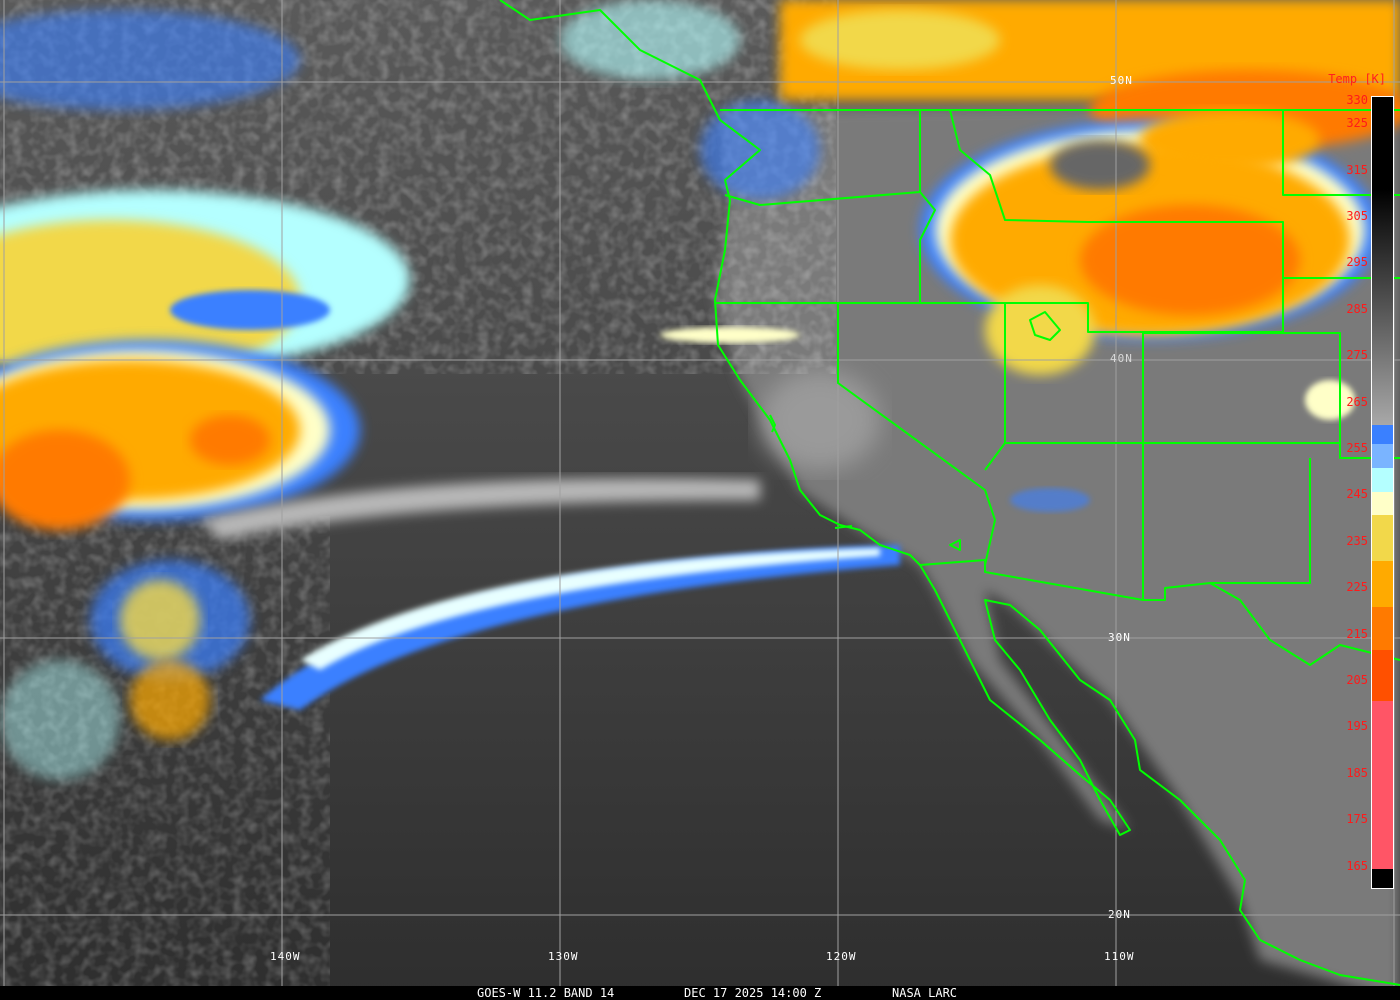 The height and width of the screenshot is (1000, 1400). What do you see at coordinates (1260, 521) in the screenshot?
I see `border-nm-tx` at bounding box center [1260, 521].